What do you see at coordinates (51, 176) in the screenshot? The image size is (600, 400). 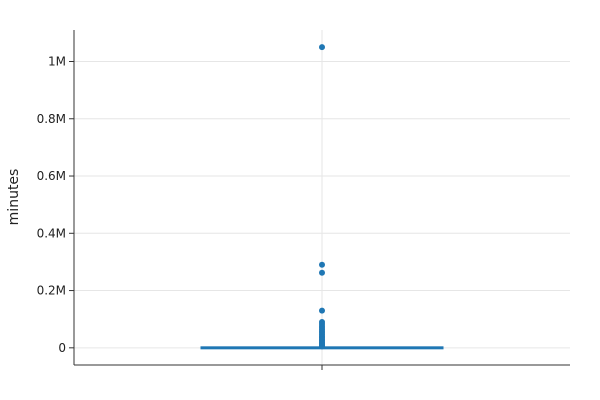 I see `y-tick-label: 0.6M` at bounding box center [51, 176].